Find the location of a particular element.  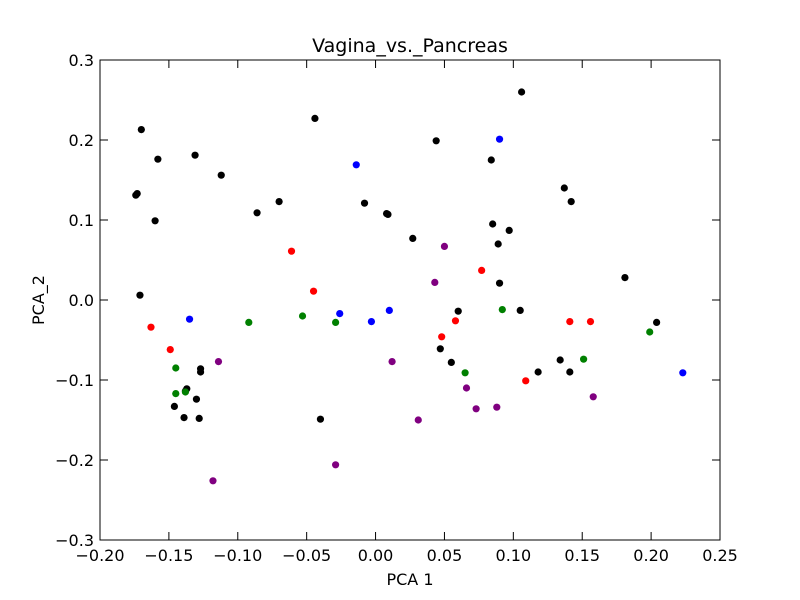

y-tick-label: 0.1 is located at coordinates (81, 220).